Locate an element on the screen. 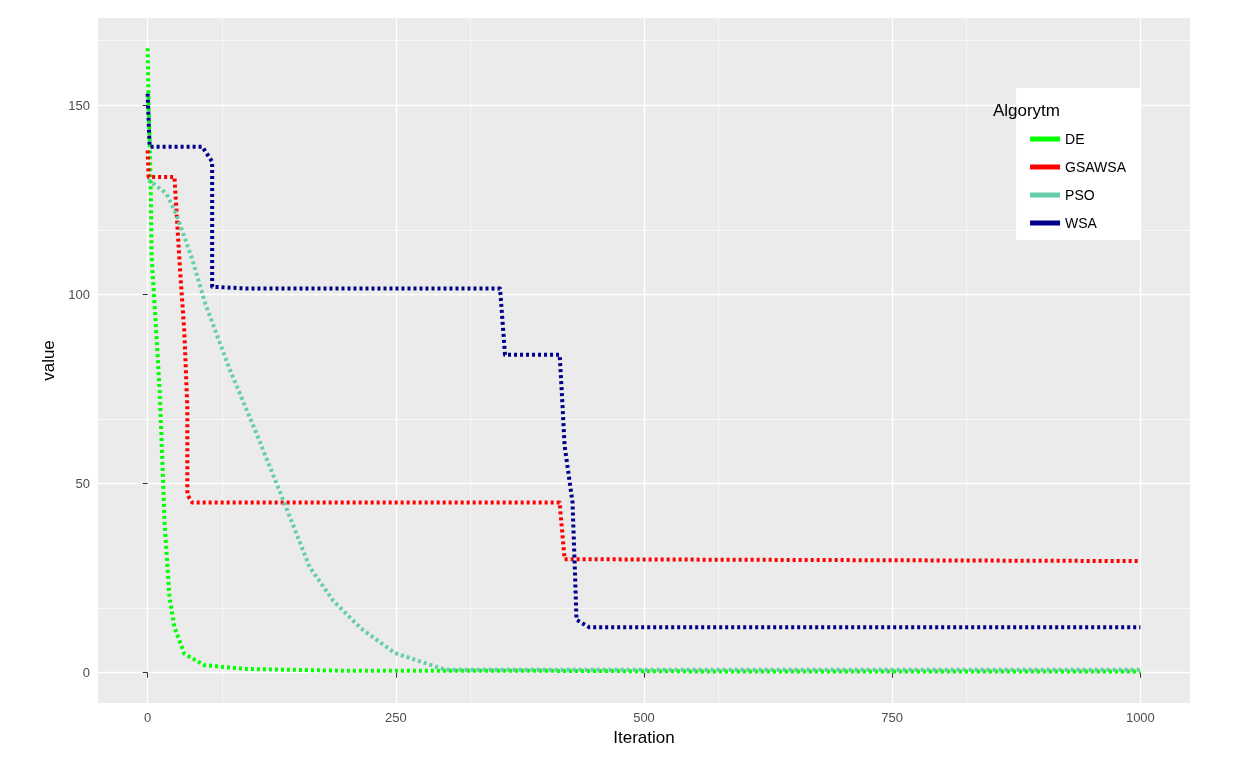  y-tick-label: 50 is located at coordinates (82, 483).